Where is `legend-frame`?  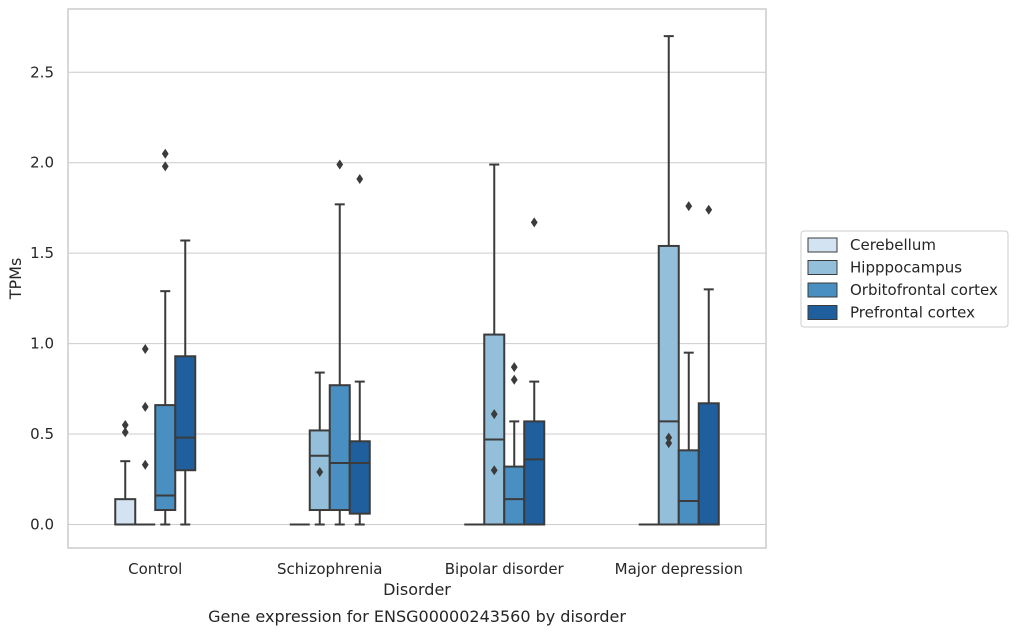
legend-frame is located at coordinates (904, 279).